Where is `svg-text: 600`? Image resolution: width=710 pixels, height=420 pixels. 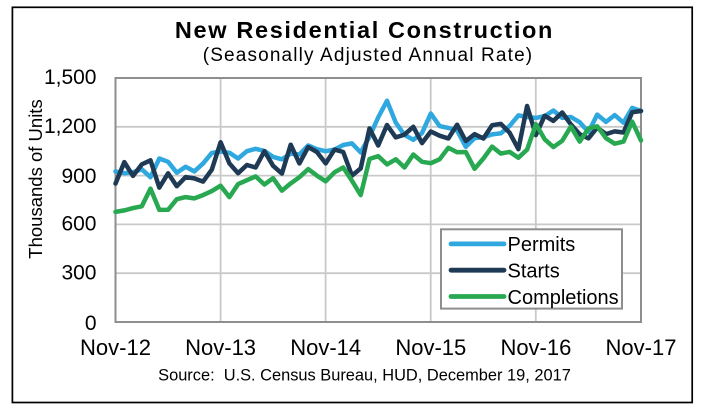
svg-text: 600 is located at coordinates (78, 224).